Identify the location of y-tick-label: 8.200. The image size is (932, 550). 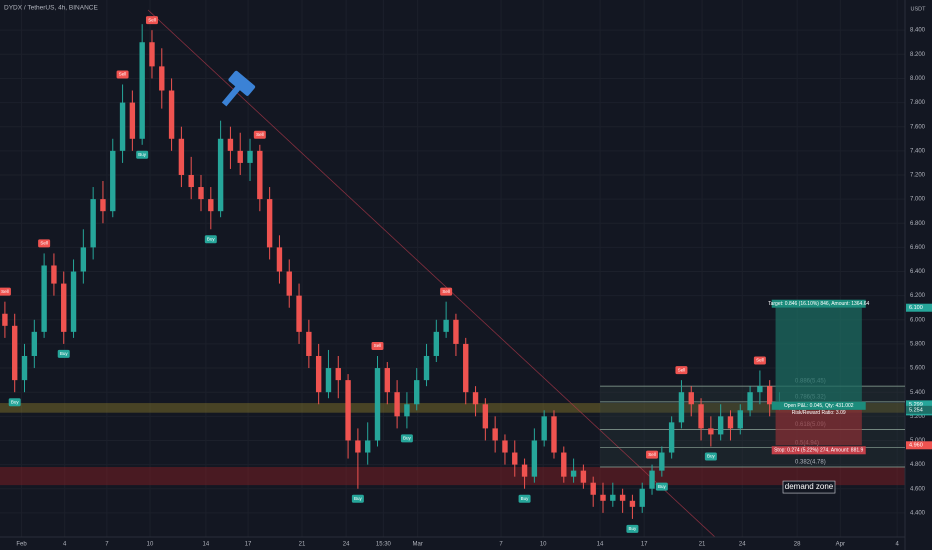
(918, 55).